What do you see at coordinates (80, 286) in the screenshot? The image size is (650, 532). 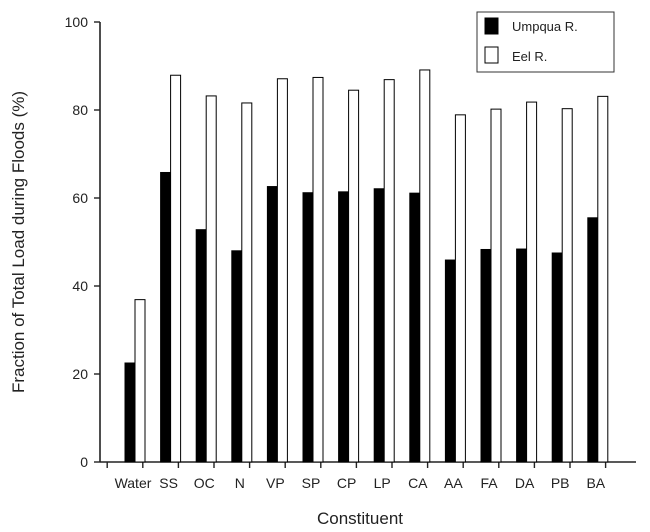 I see `y-tick-label: 40` at bounding box center [80, 286].